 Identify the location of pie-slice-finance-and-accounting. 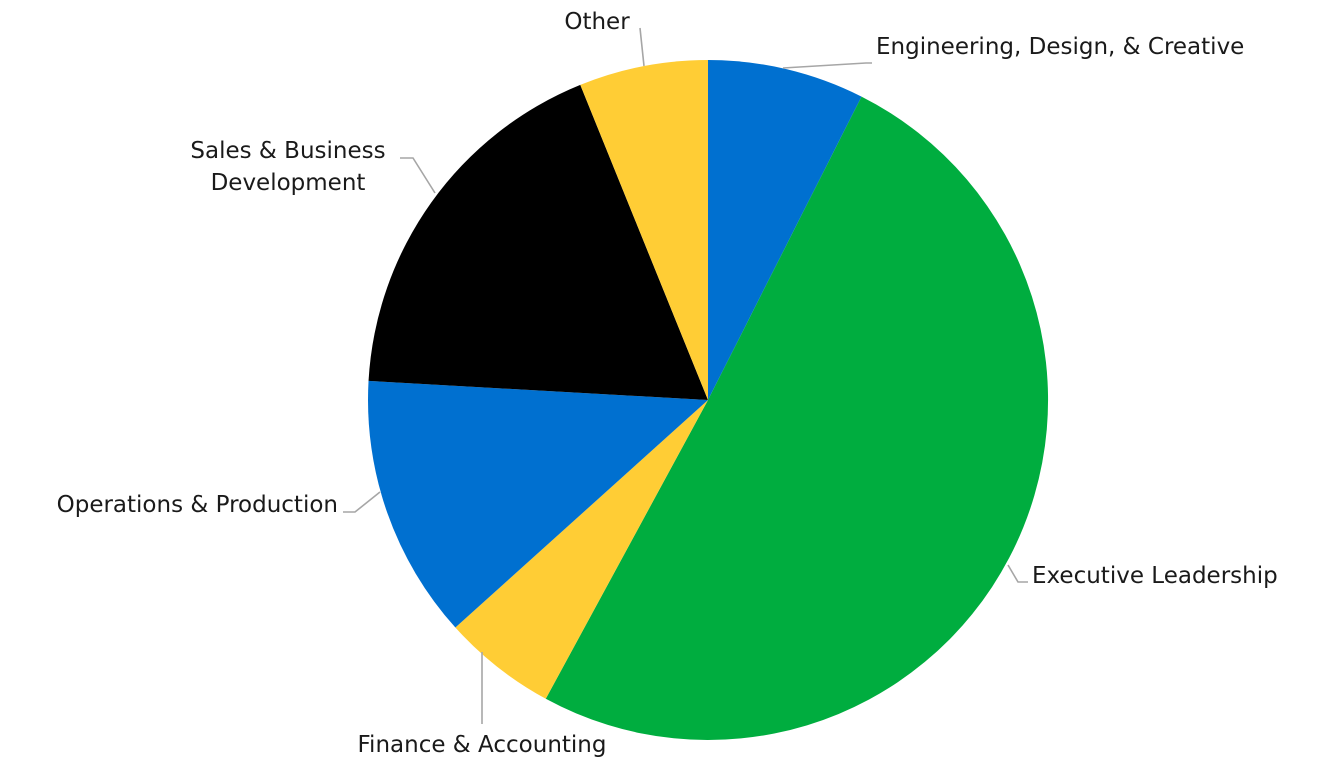
(581, 549).